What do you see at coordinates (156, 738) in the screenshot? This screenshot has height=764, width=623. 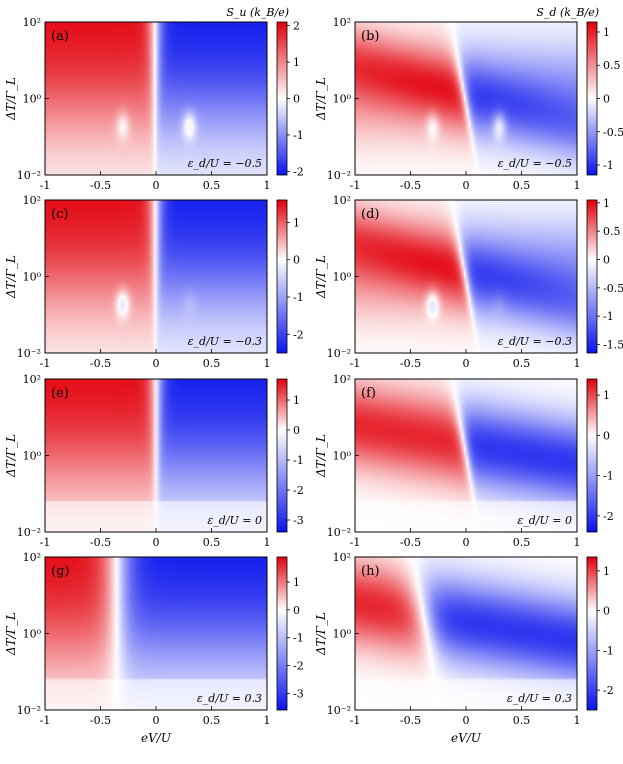 I see `x-axis-label: eV/U` at bounding box center [156, 738].